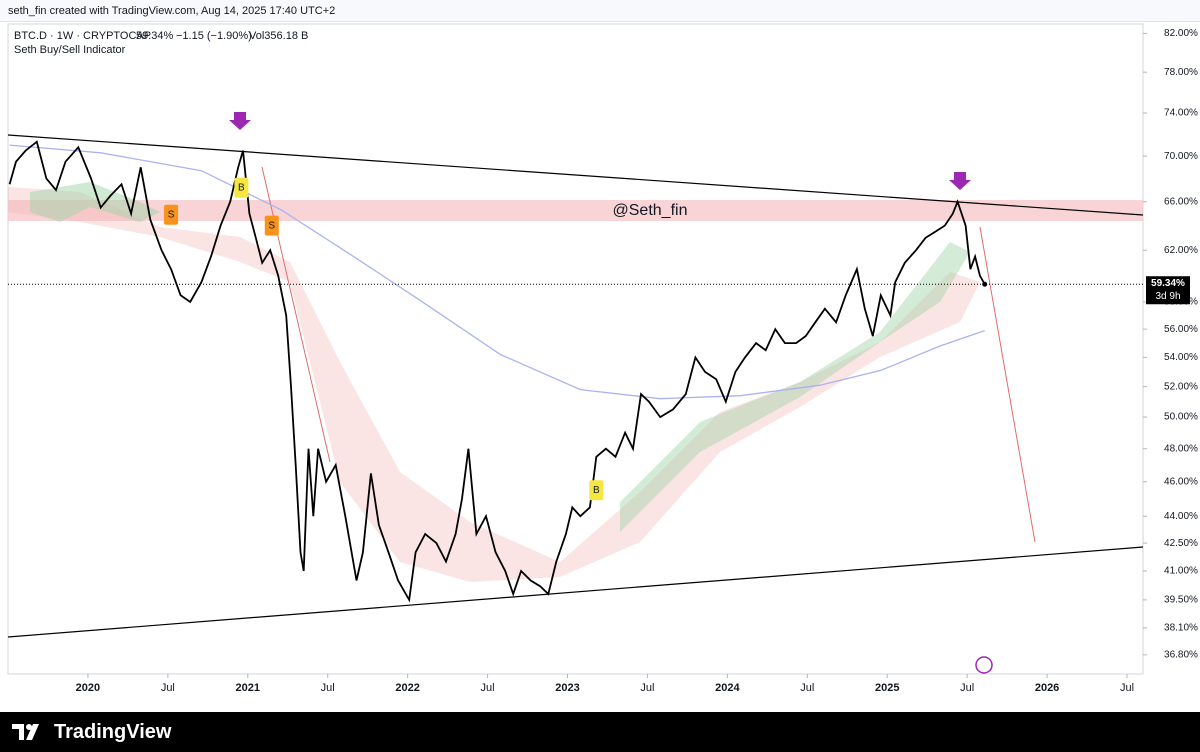  I want to click on y-tick-label: 52.00%, so click(1181, 386).